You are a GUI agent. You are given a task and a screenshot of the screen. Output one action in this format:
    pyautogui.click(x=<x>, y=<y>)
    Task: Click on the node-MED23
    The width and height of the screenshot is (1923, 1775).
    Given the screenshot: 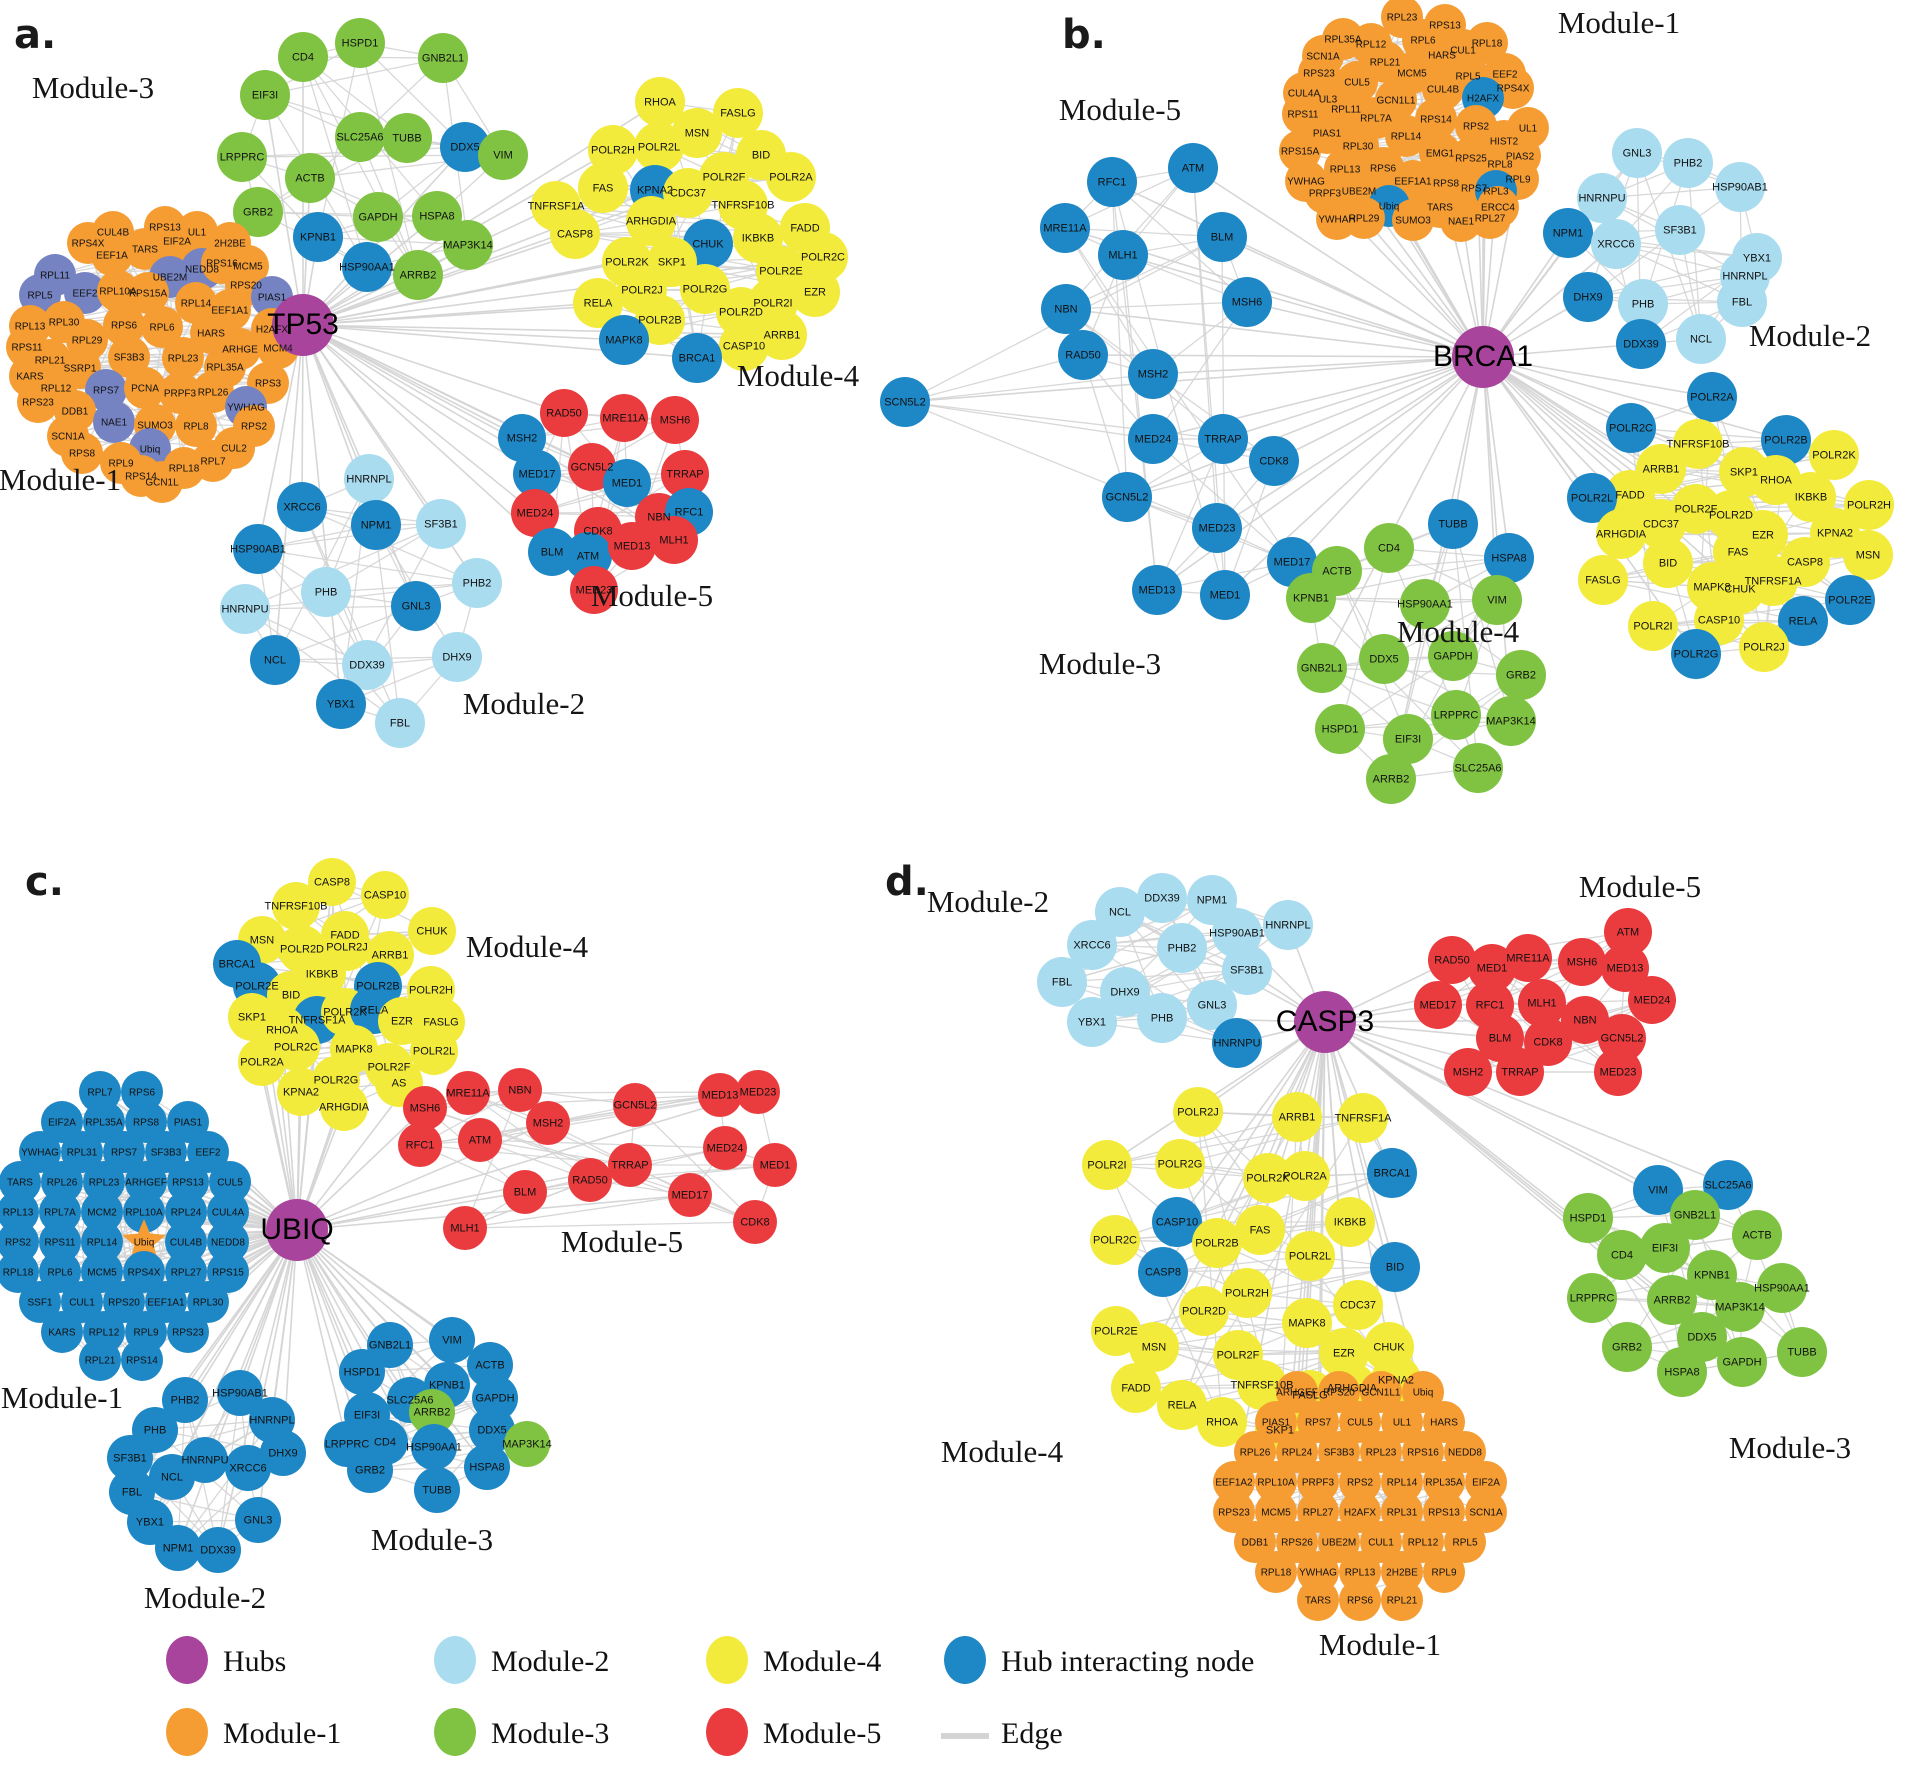 What is the action you would take?
    pyautogui.click(x=758, y=1092)
    